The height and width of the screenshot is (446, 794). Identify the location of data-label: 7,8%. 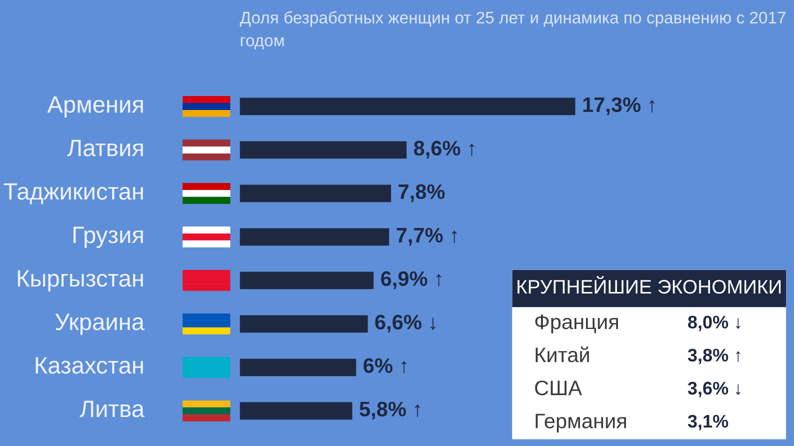
(421, 193).